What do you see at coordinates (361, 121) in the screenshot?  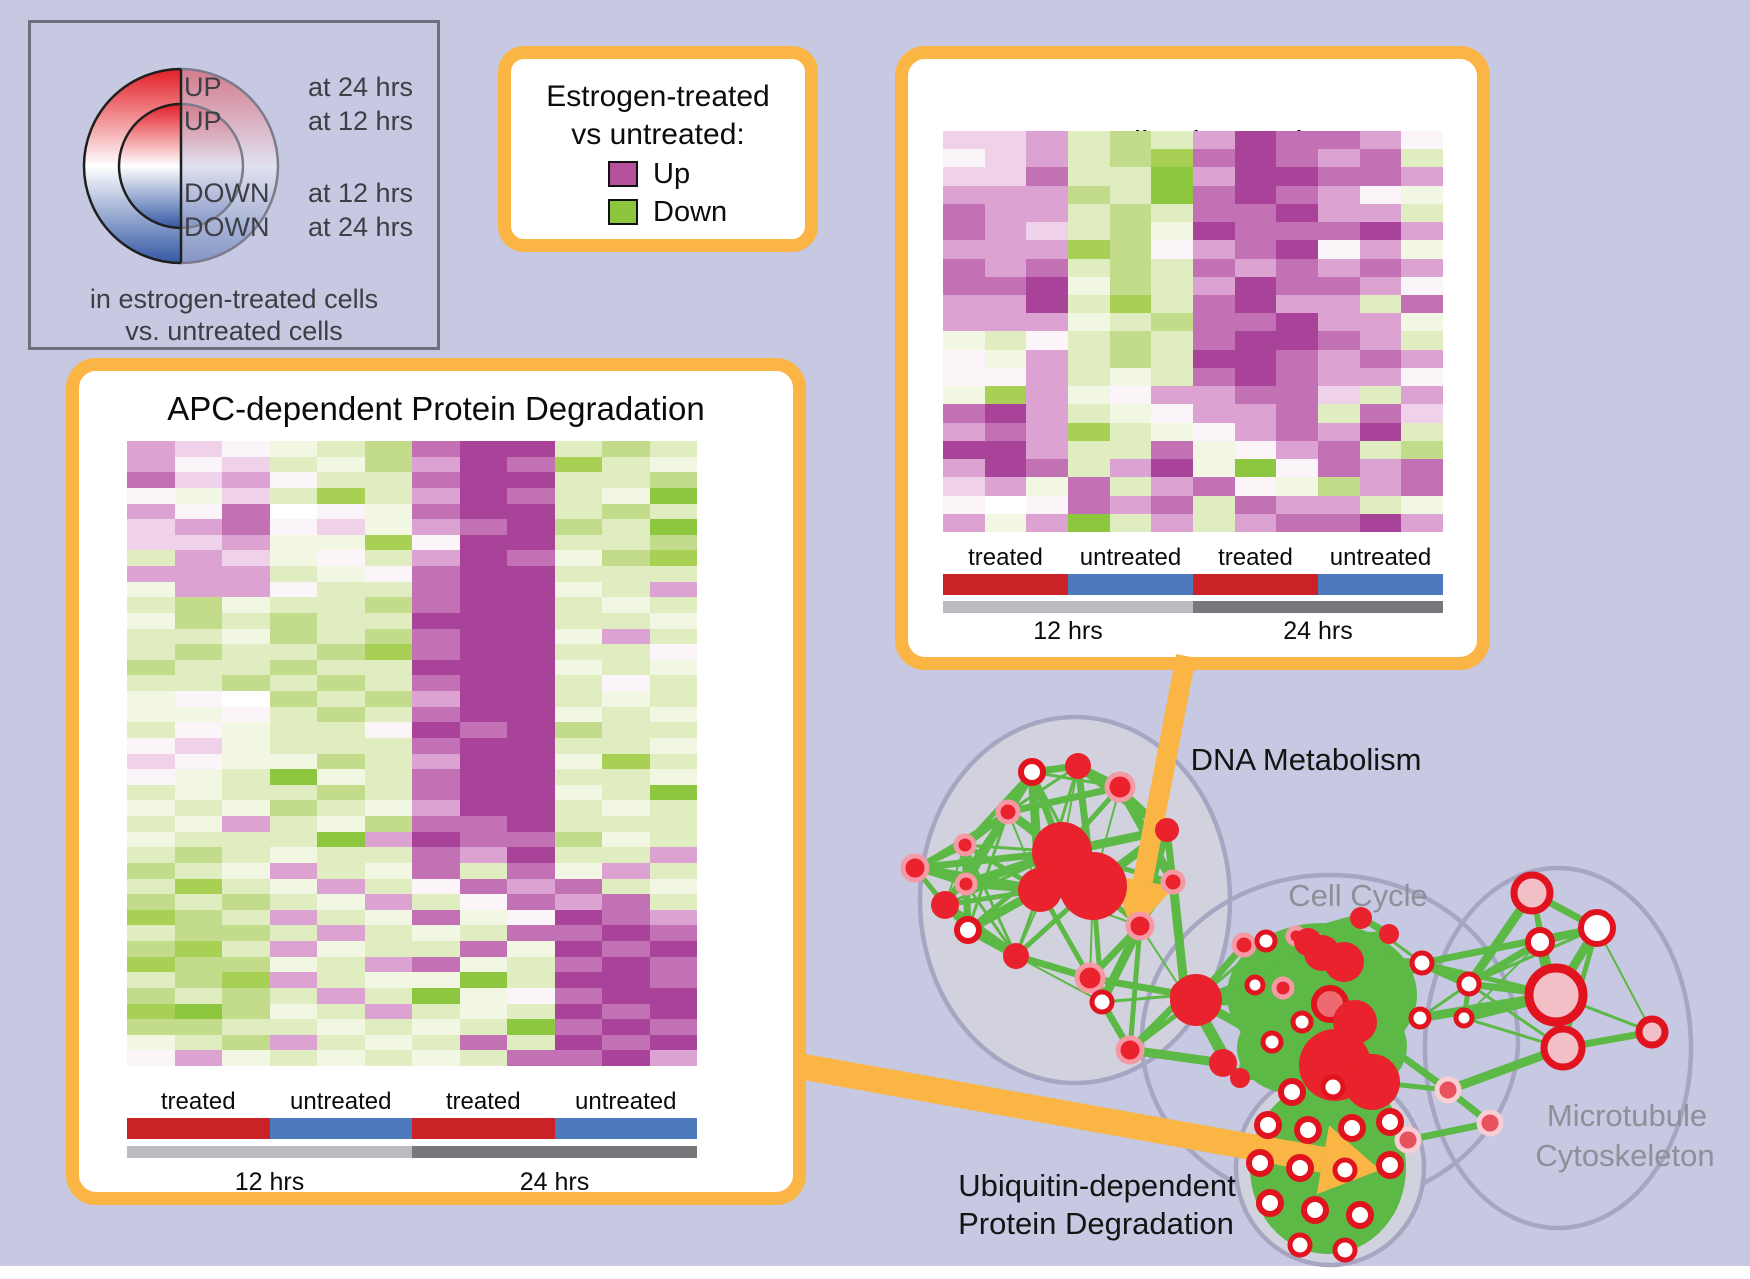 I see `legend-time: at 12 hrs` at bounding box center [361, 121].